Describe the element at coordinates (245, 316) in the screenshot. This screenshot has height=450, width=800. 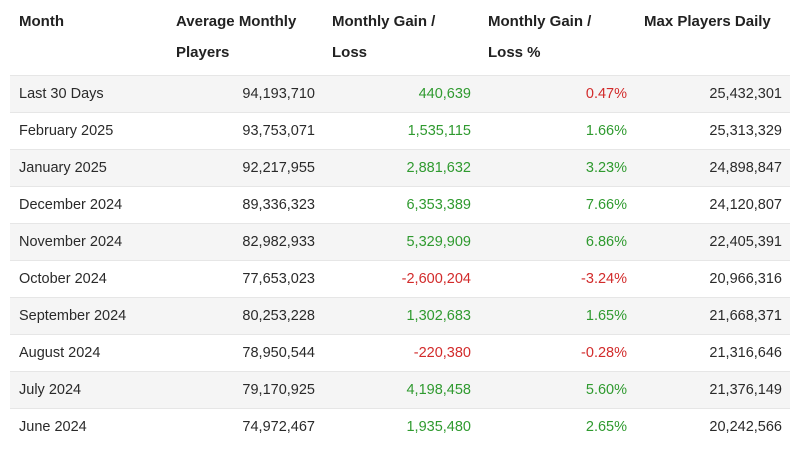
I see `cell-average-monthly-players: 80,253,228` at that location.